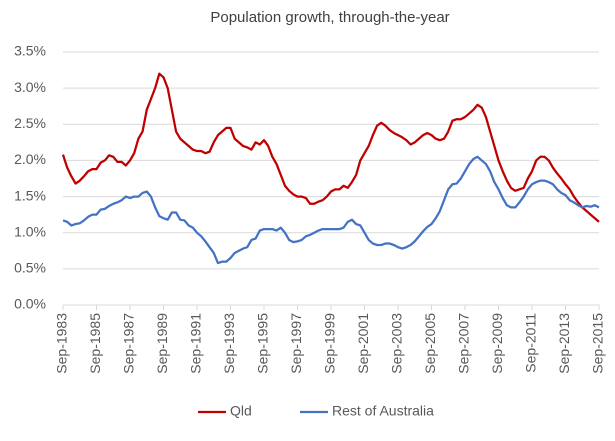 Image resolution: width=615 pixels, height=441 pixels. What do you see at coordinates (30, 87) in the screenshot?
I see `y-tick-label: 3.0%` at bounding box center [30, 87].